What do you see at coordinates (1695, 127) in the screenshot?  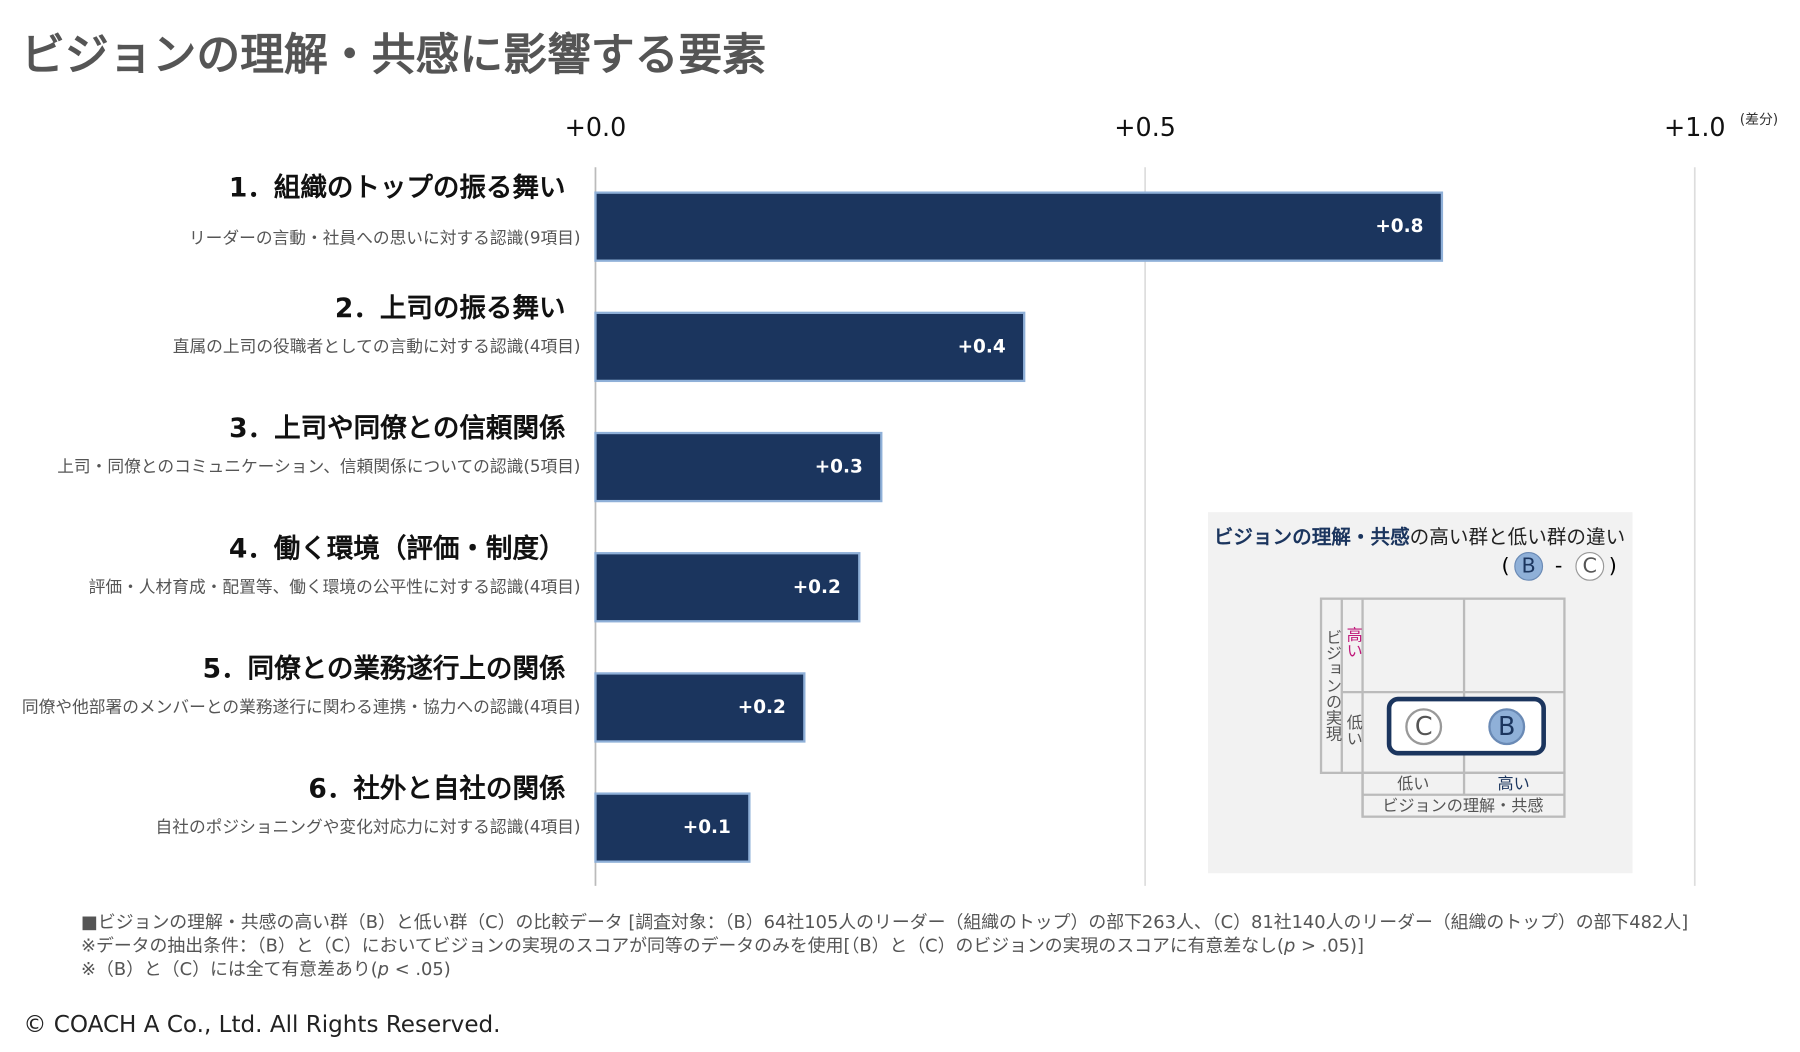 I see `x-tick-label: +1.0` at bounding box center [1695, 127].